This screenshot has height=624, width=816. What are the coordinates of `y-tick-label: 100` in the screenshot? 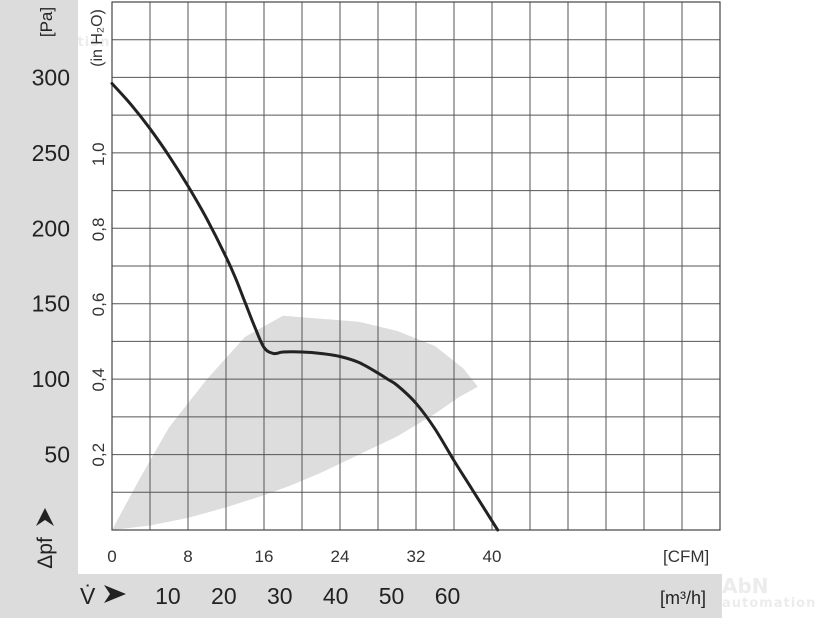 It's located at (51, 379).